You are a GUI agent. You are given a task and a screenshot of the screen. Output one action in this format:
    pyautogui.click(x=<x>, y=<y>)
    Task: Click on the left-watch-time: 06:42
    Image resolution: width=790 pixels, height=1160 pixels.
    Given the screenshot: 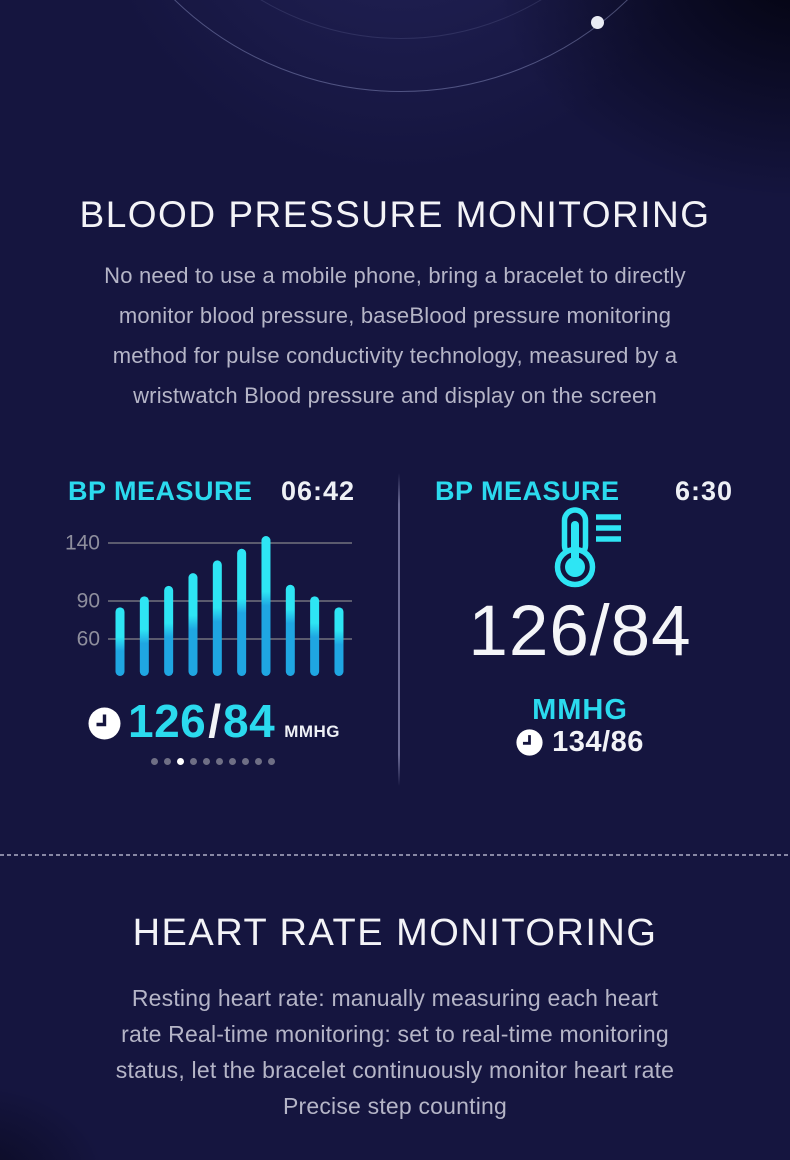 What is the action you would take?
    pyautogui.click(x=318, y=491)
    